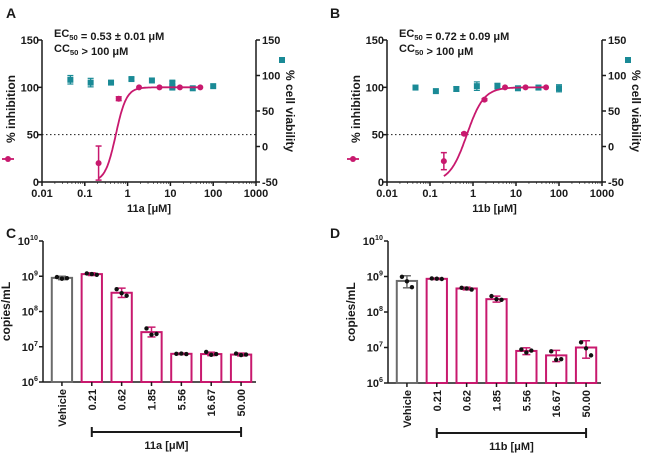  What do you see at coordinates (109, 35) in the screenshot?
I see `annotation-line: EC50 = 0.53 ± 0.01 μM` at bounding box center [109, 35].